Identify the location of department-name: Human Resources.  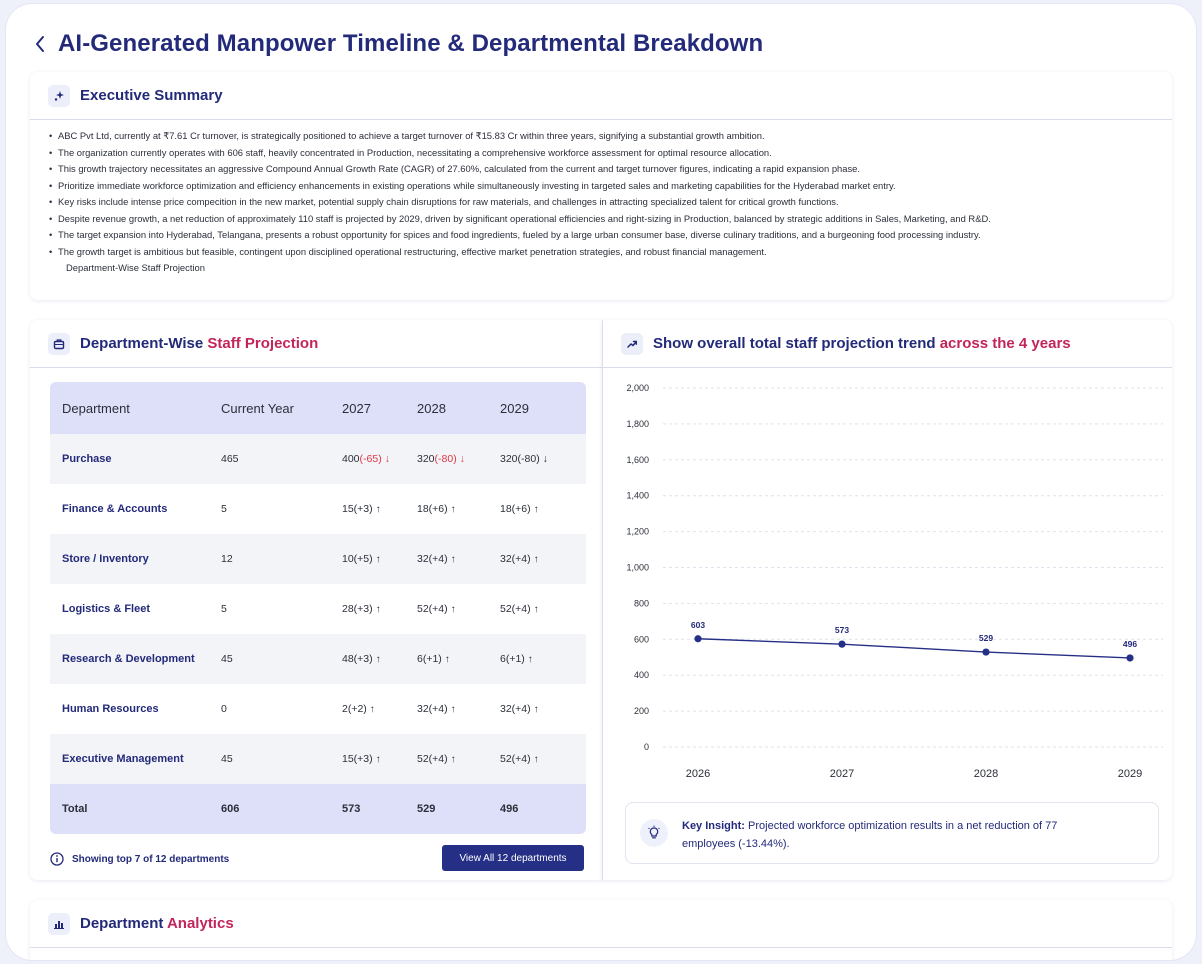
(110, 709).